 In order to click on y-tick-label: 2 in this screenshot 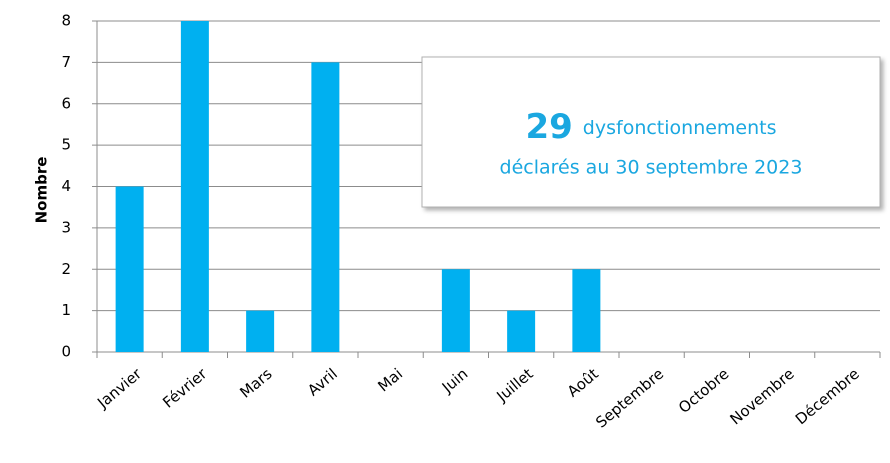, I will do `click(66, 269)`.